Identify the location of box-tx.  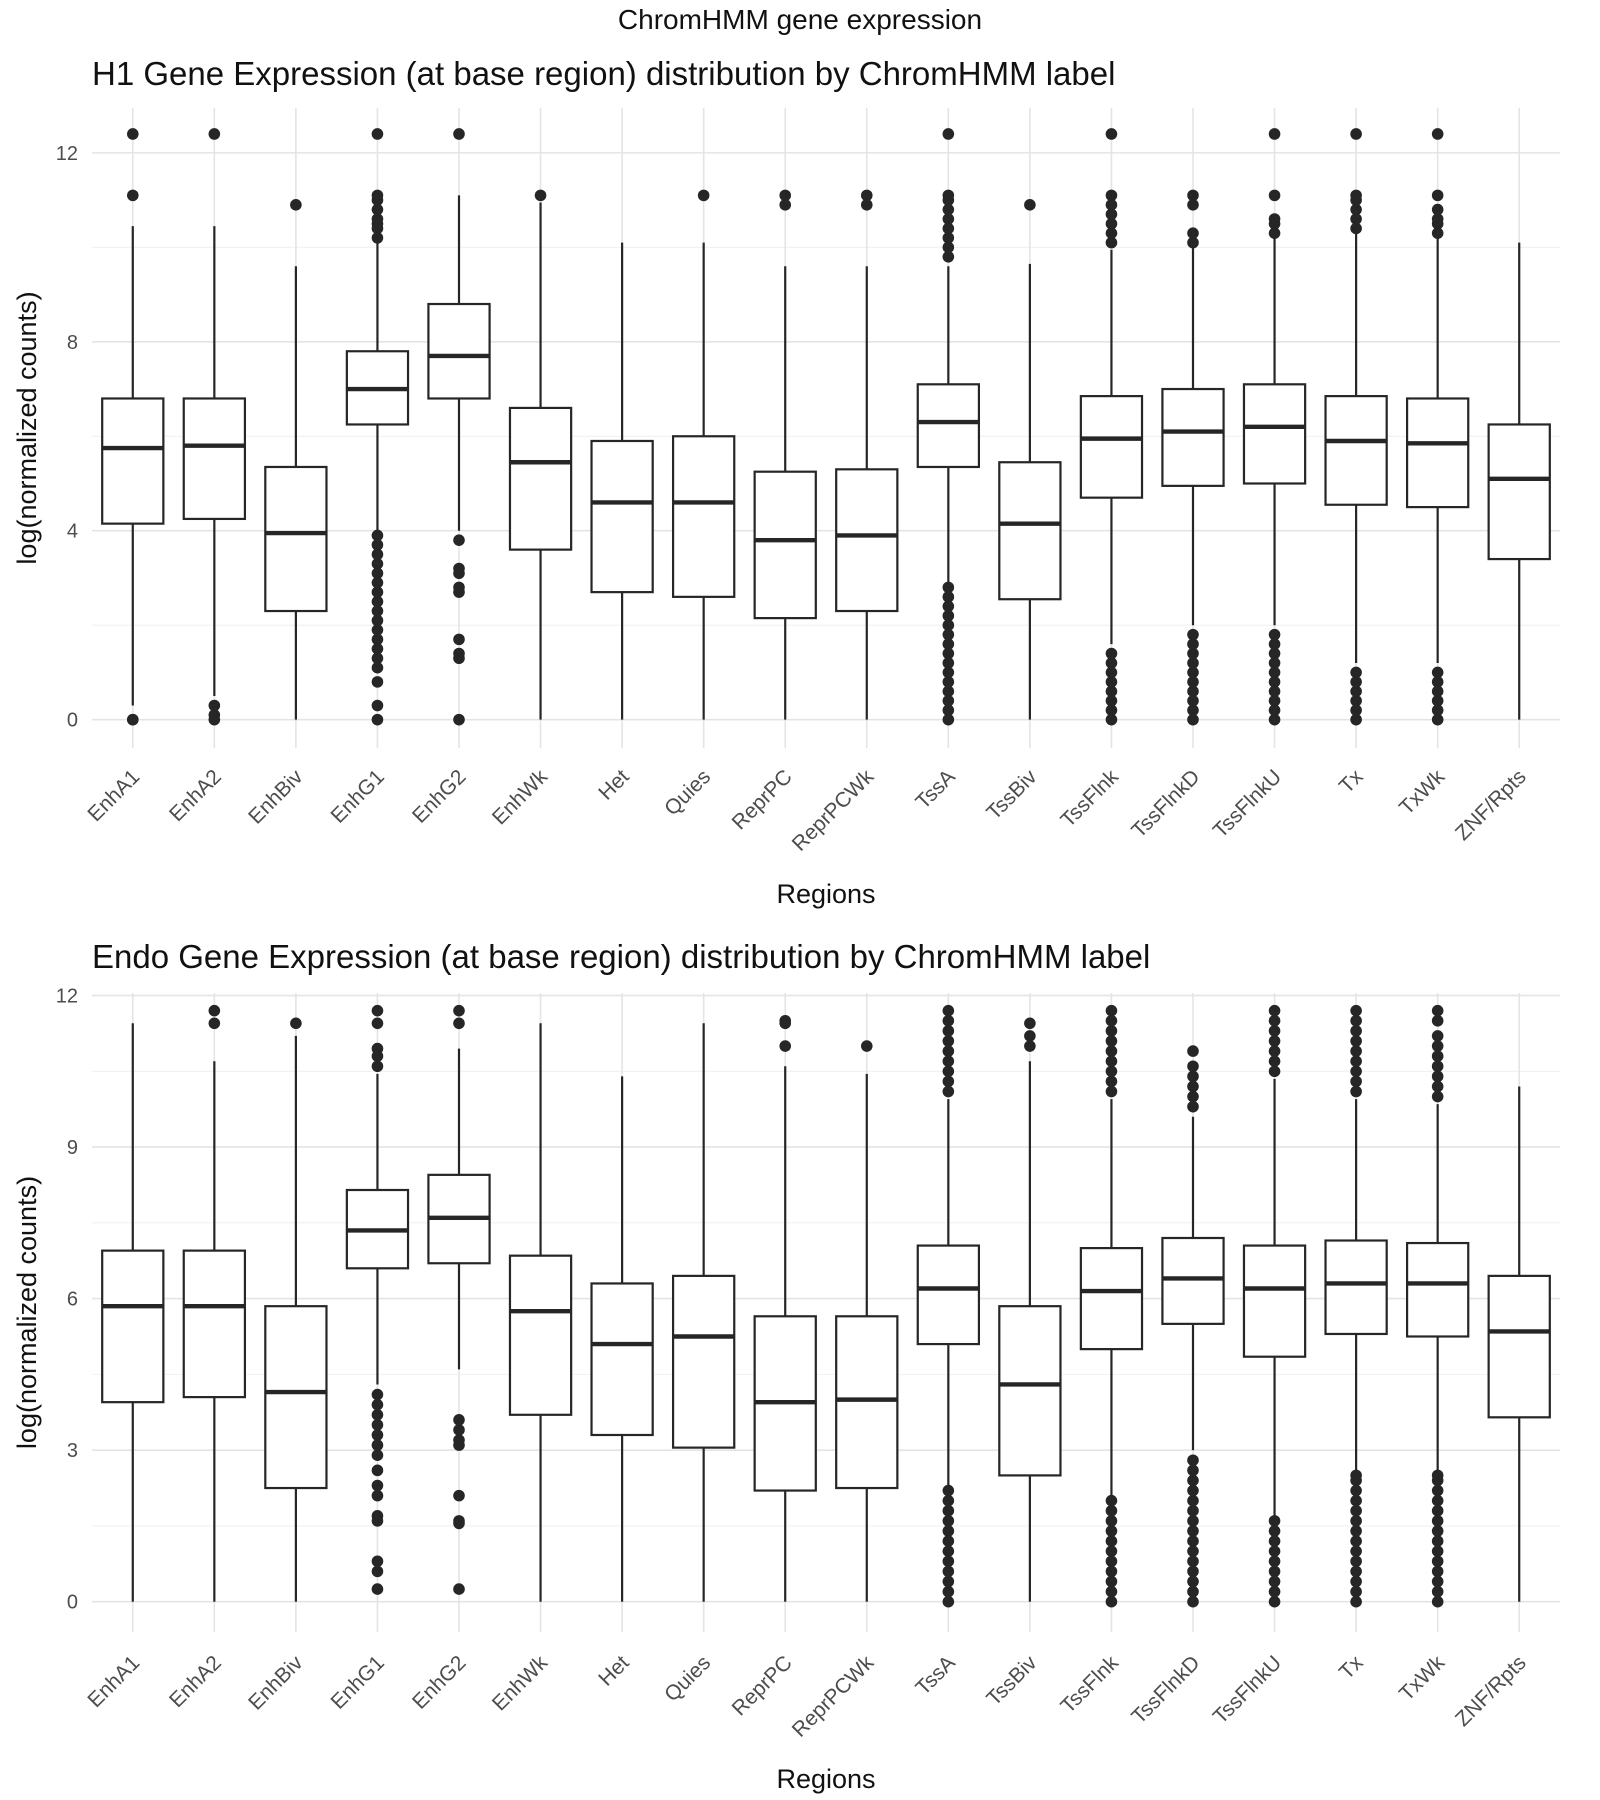
(1356, 1306).